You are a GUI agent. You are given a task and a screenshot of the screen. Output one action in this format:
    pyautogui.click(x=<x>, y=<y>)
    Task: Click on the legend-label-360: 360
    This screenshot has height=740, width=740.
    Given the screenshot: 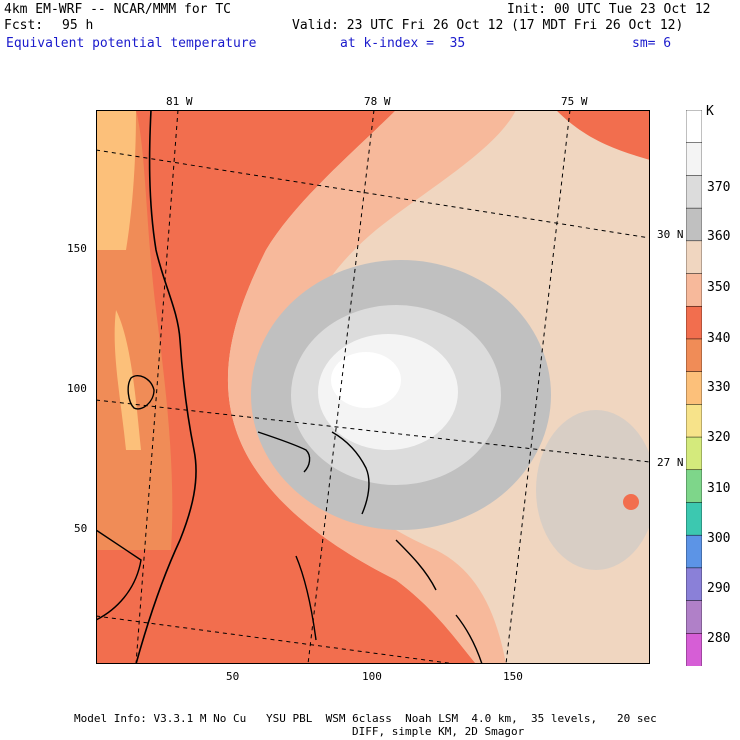 What is the action you would take?
    pyautogui.click(x=719, y=236)
    